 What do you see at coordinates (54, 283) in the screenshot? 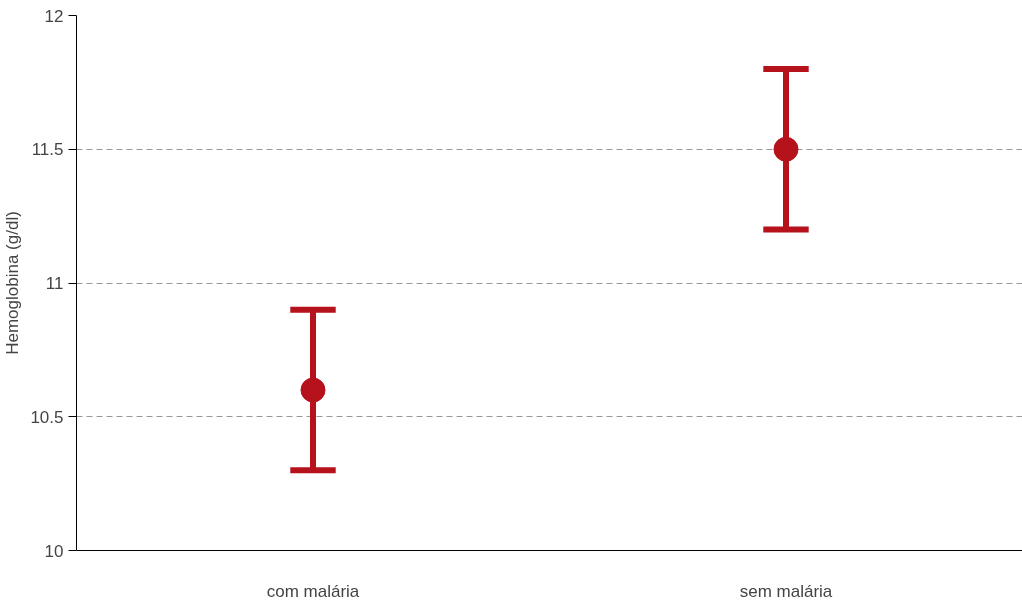
I see `y-tick-label: 11` at bounding box center [54, 283].